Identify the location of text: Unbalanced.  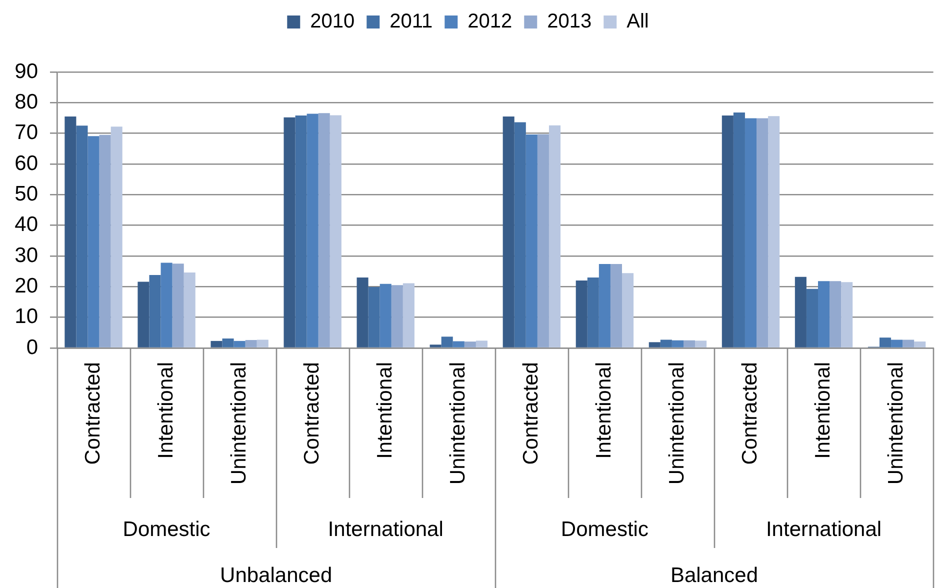
(276, 575).